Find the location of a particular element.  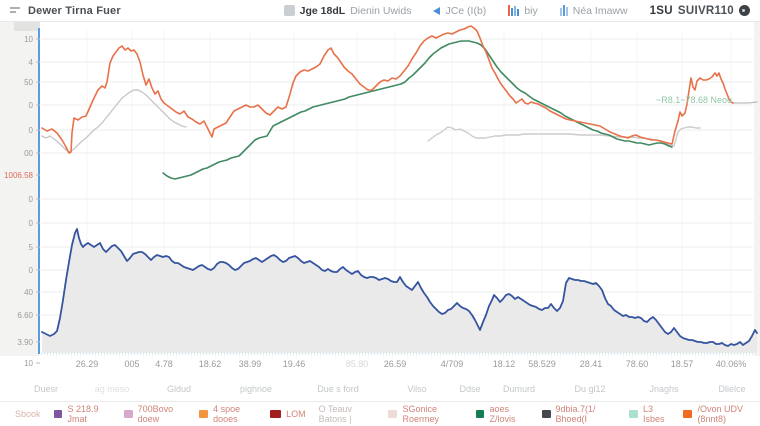

y-tick-label: 50 is located at coordinates (28, 82).